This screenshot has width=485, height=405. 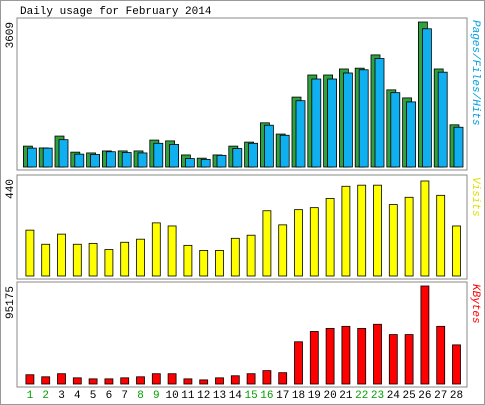 I want to click on y-axis-label: KBytes, so click(x=475, y=304).